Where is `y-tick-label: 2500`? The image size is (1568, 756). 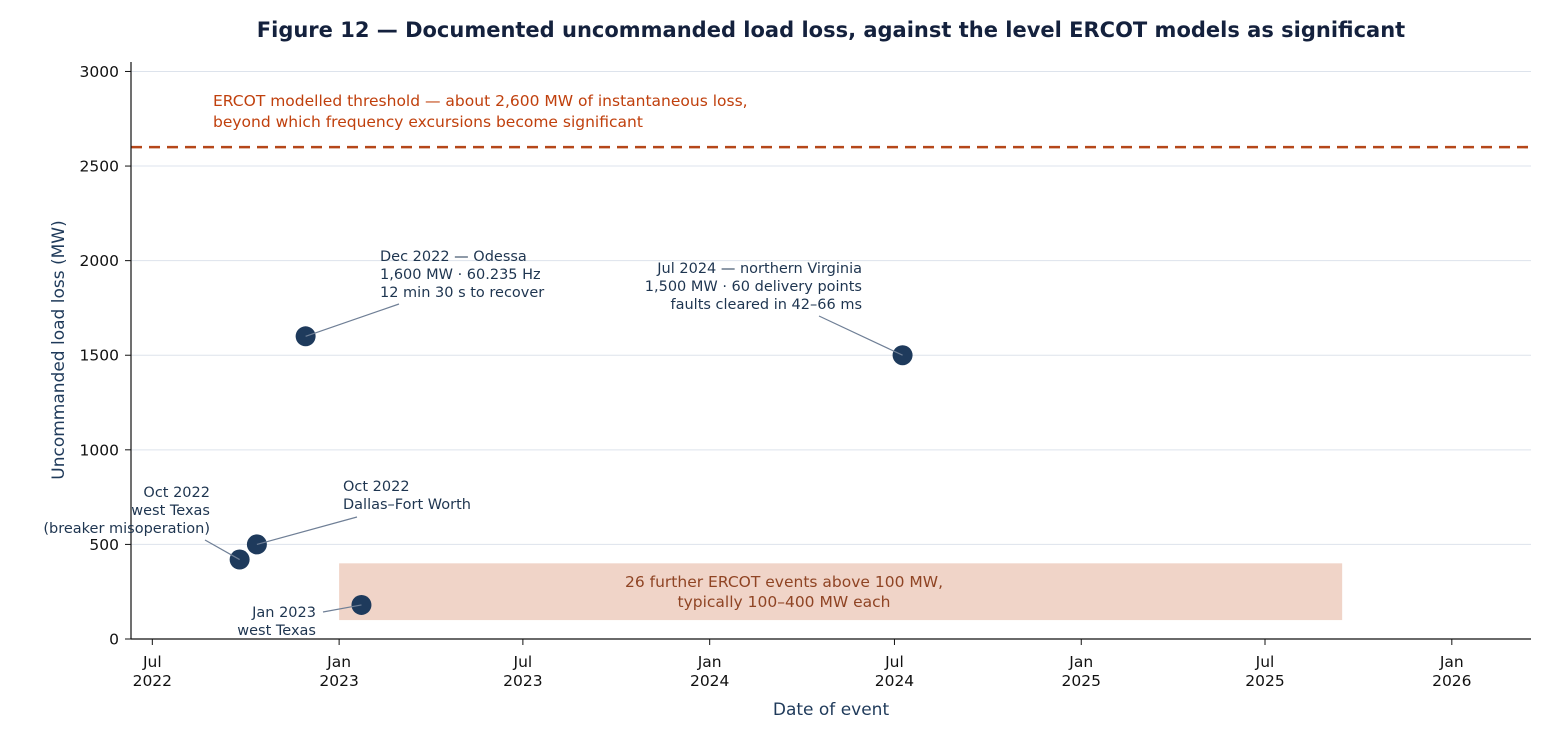
y-tick-label: 2500 is located at coordinates (99, 167).